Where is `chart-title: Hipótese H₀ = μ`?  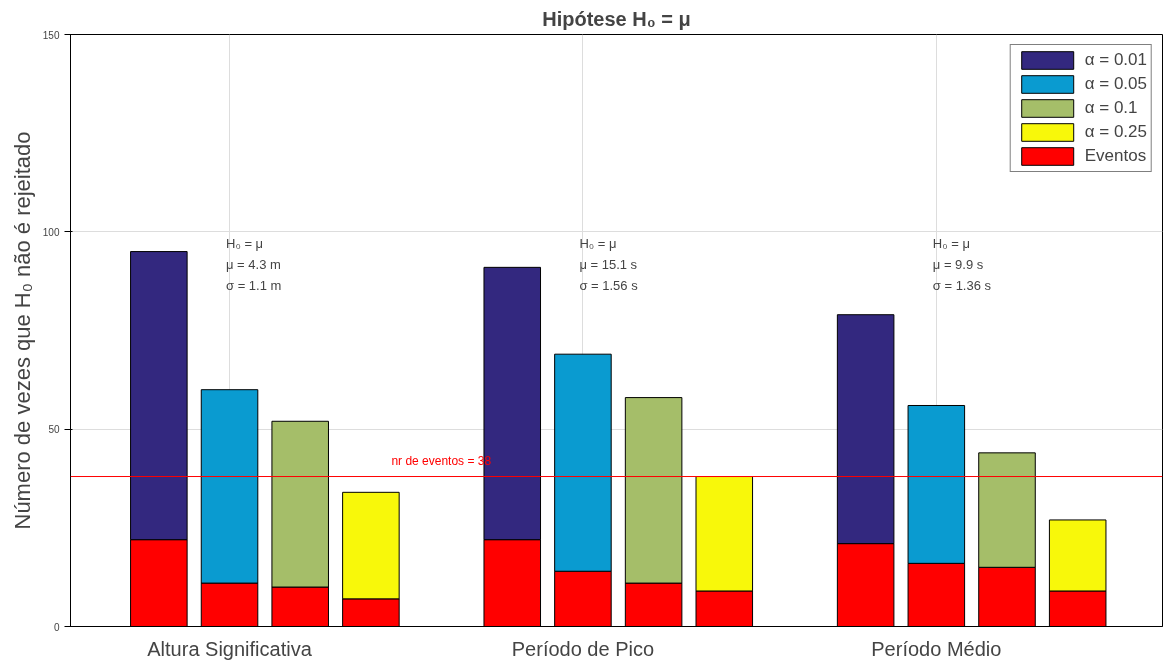
chart-title: Hipótese H₀ = μ is located at coordinates (616, 18).